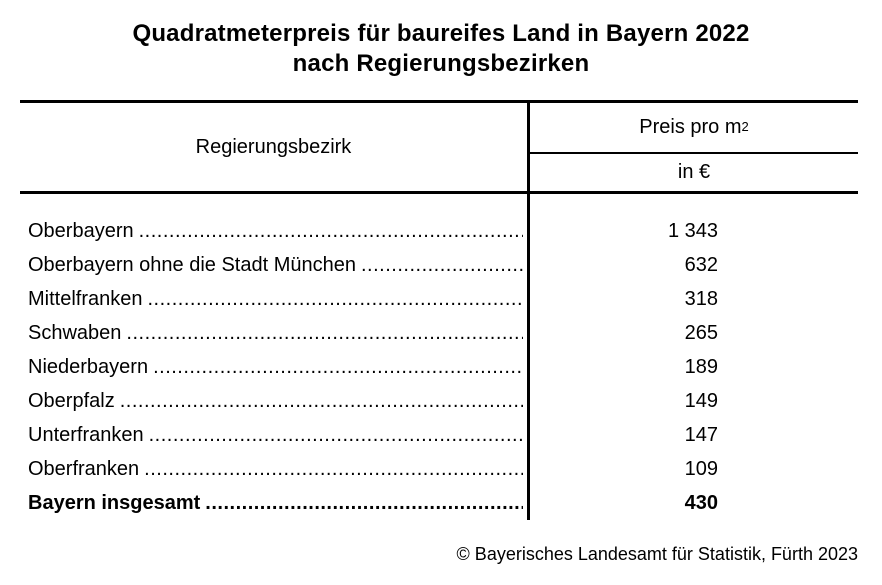  Describe the element at coordinates (701, 265) in the screenshot. I see `row-value: 632` at that location.